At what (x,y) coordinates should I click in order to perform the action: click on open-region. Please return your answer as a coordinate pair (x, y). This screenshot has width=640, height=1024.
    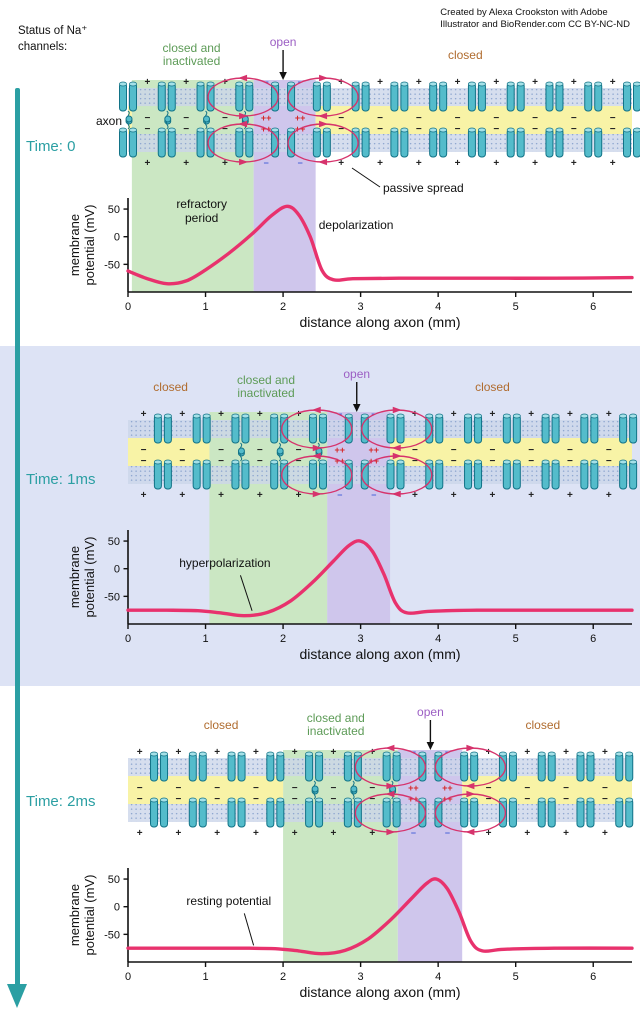
    Looking at the image, I should click on (430, 856).